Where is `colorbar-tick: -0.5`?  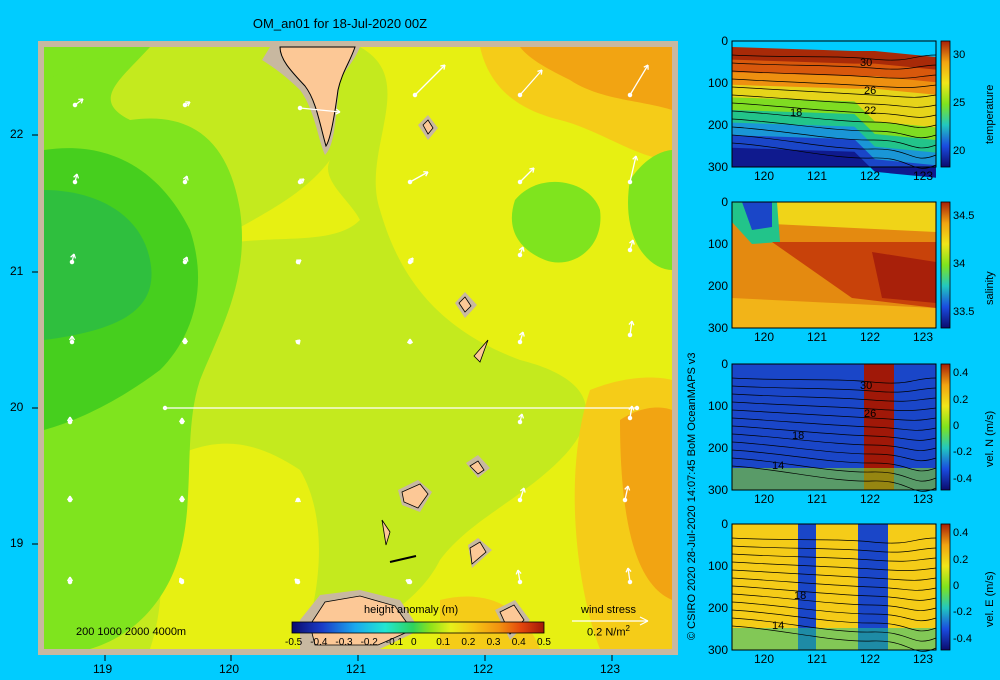
colorbar-tick: -0.5 is located at coordinates (294, 642).